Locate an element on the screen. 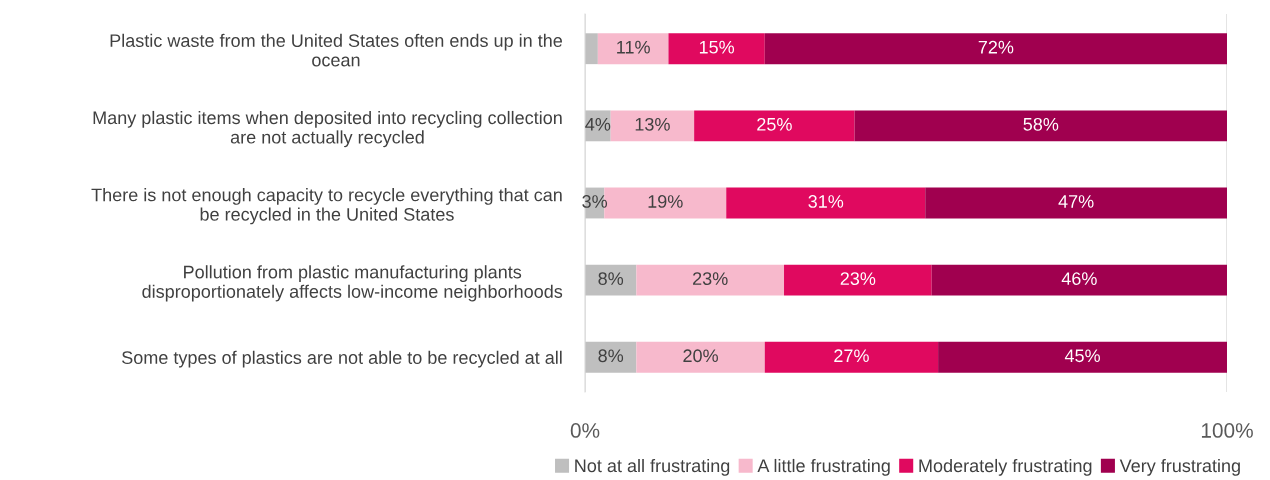 This screenshot has height=480, width=1270. data-label: 45% is located at coordinates (1082, 356).